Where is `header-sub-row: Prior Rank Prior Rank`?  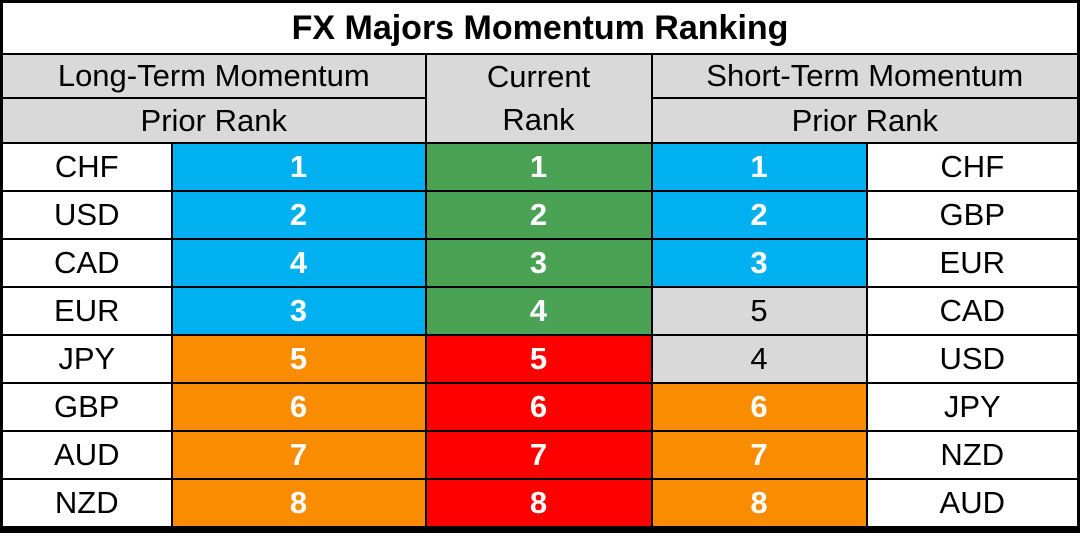 header-sub-row: Prior Rank Prior Rank is located at coordinates (540, 120).